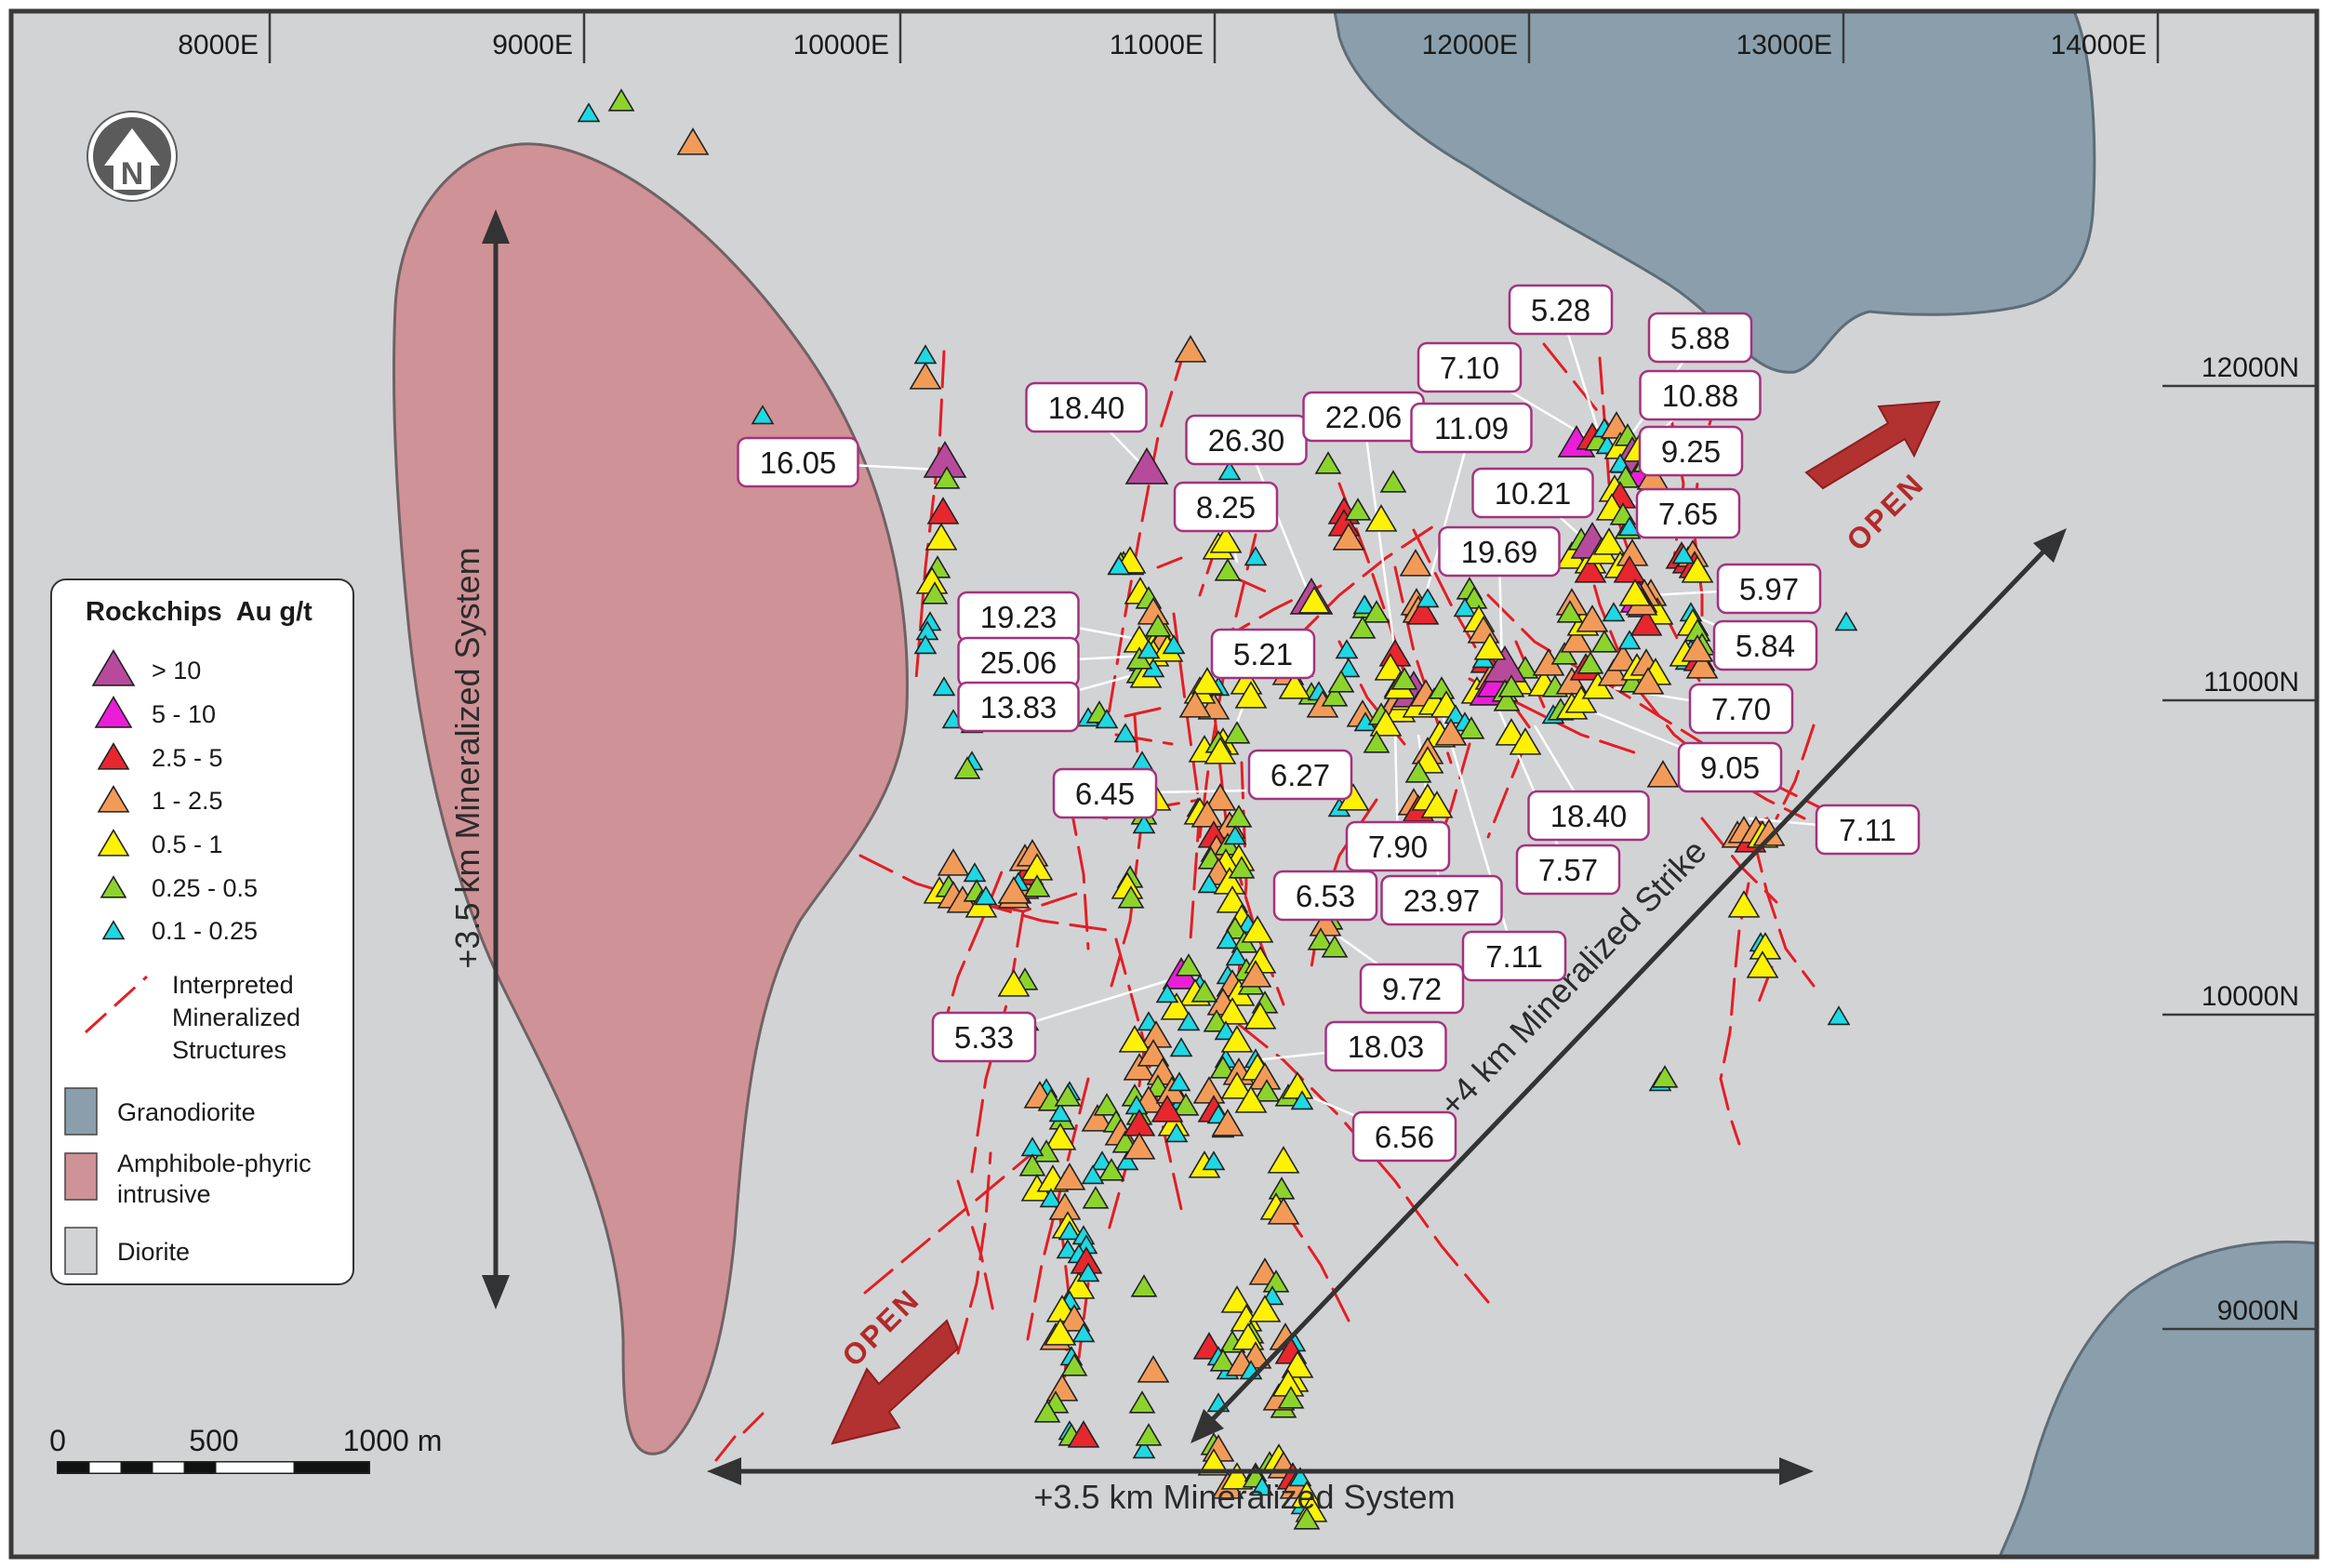  What do you see at coordinates (214, 1163) in the screenshot?
I see `legend-unit-label: Amphibole-phyric` at bounding box center [214, 1163].